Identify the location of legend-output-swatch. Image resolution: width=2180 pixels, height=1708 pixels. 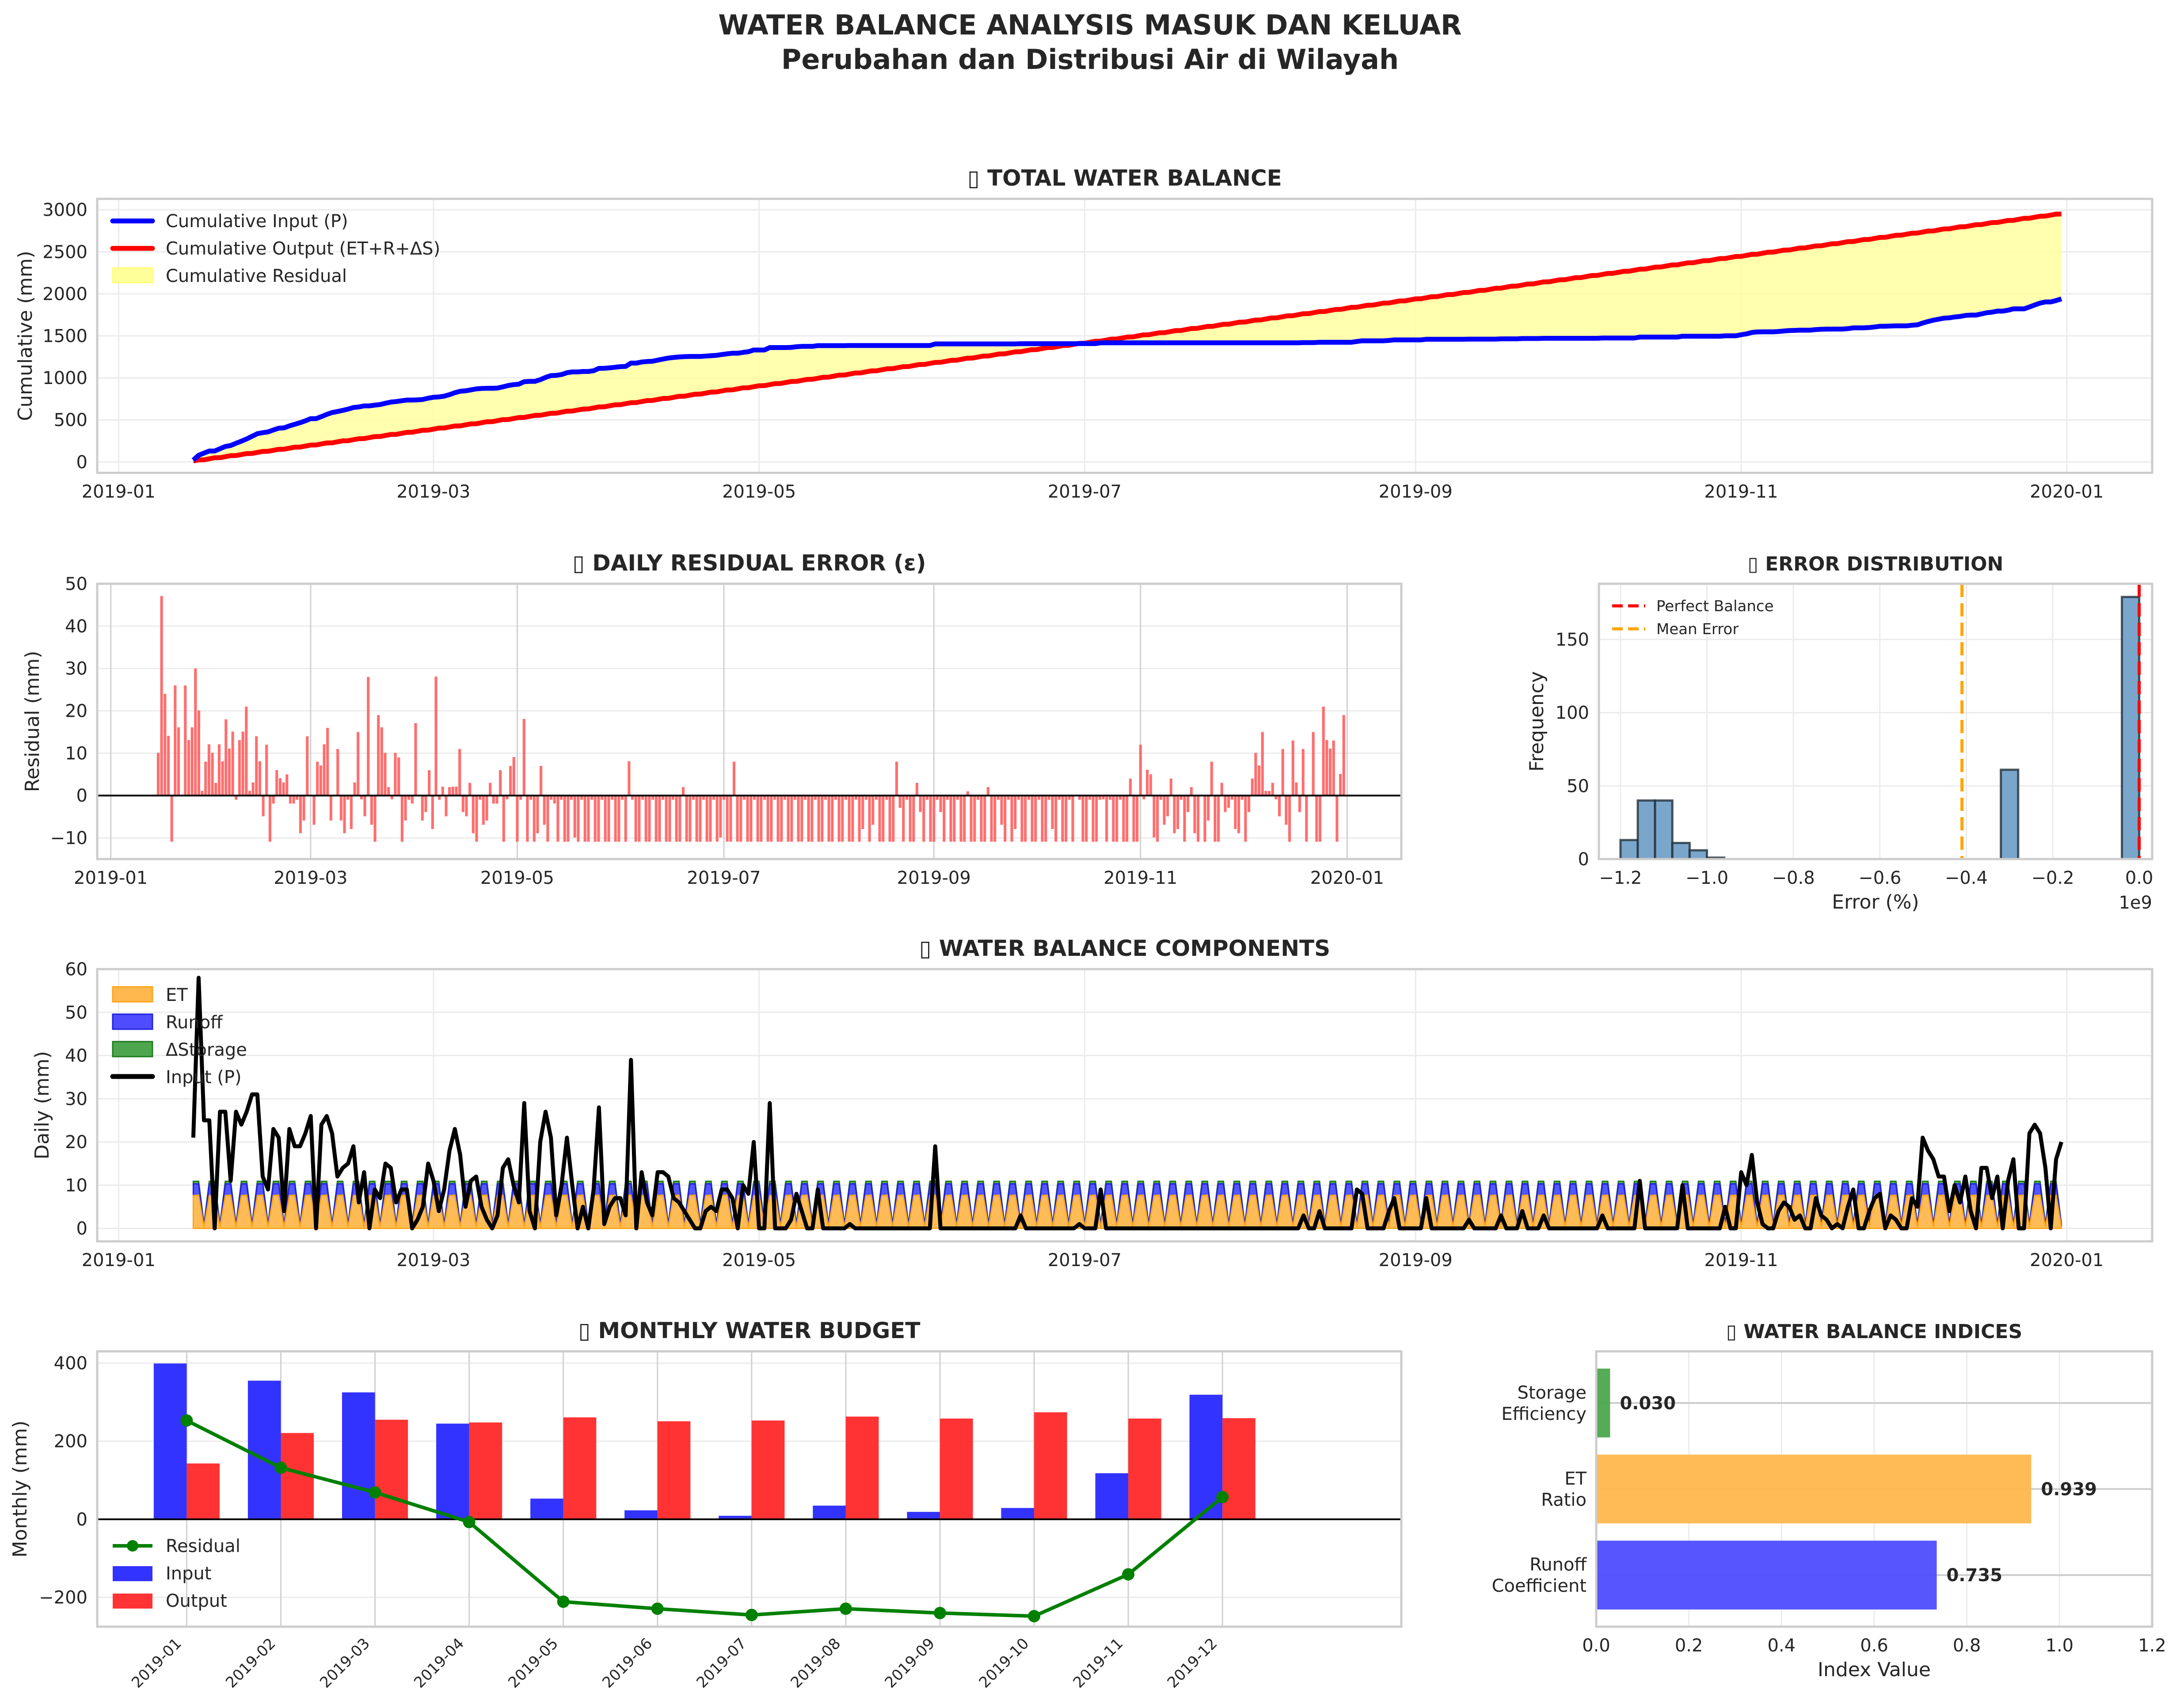
(133, 1601).